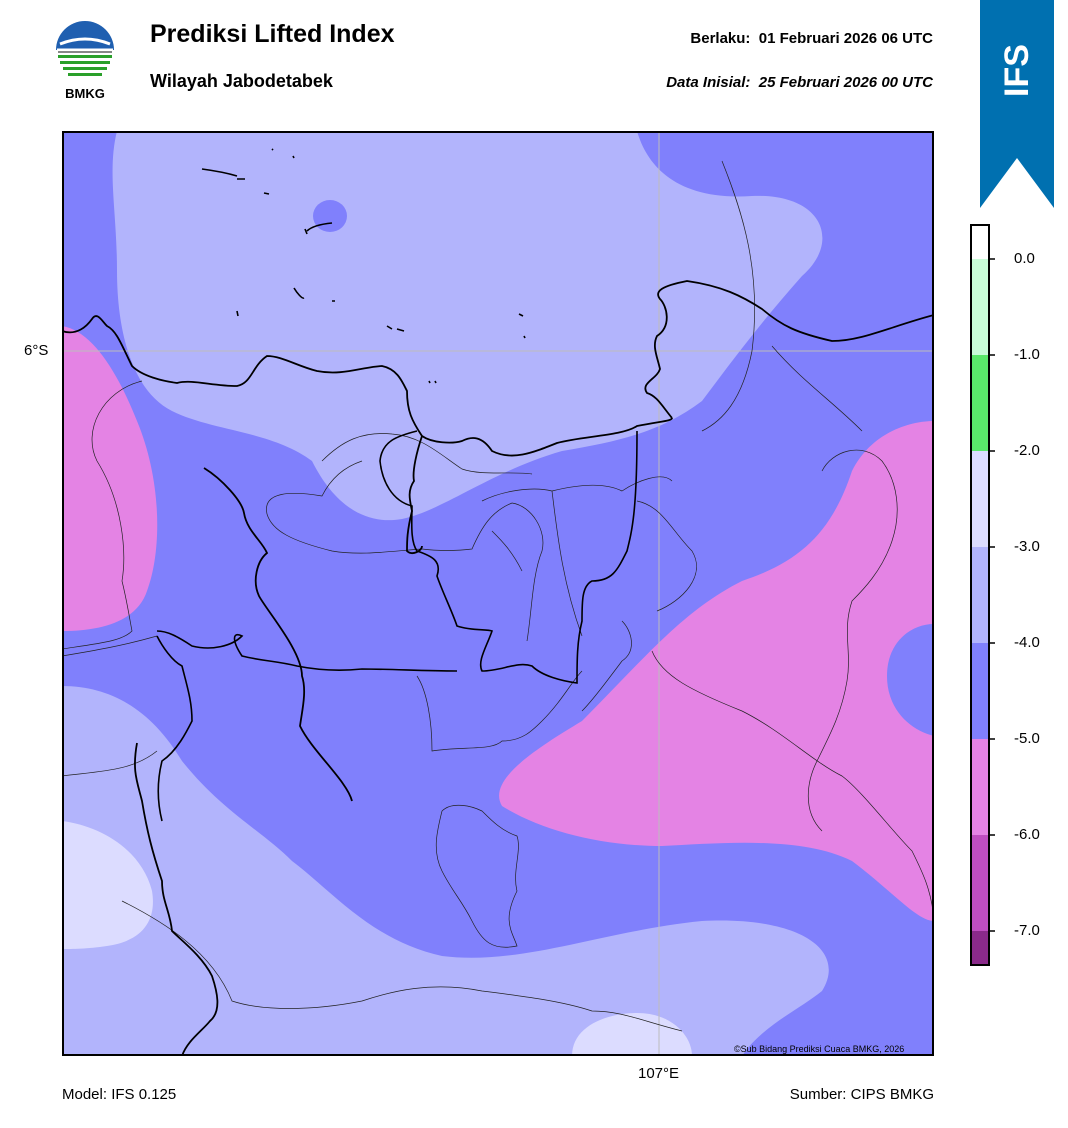  I want to click on cbar-tick-3: -3.0, so click(1027, 546).